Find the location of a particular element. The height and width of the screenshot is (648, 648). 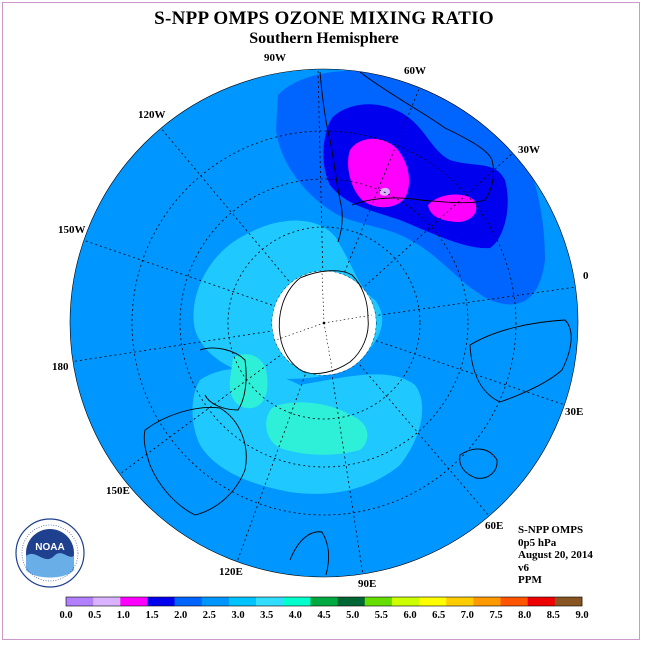

legend-label: 7.5 is located at coordinates (495, 615).